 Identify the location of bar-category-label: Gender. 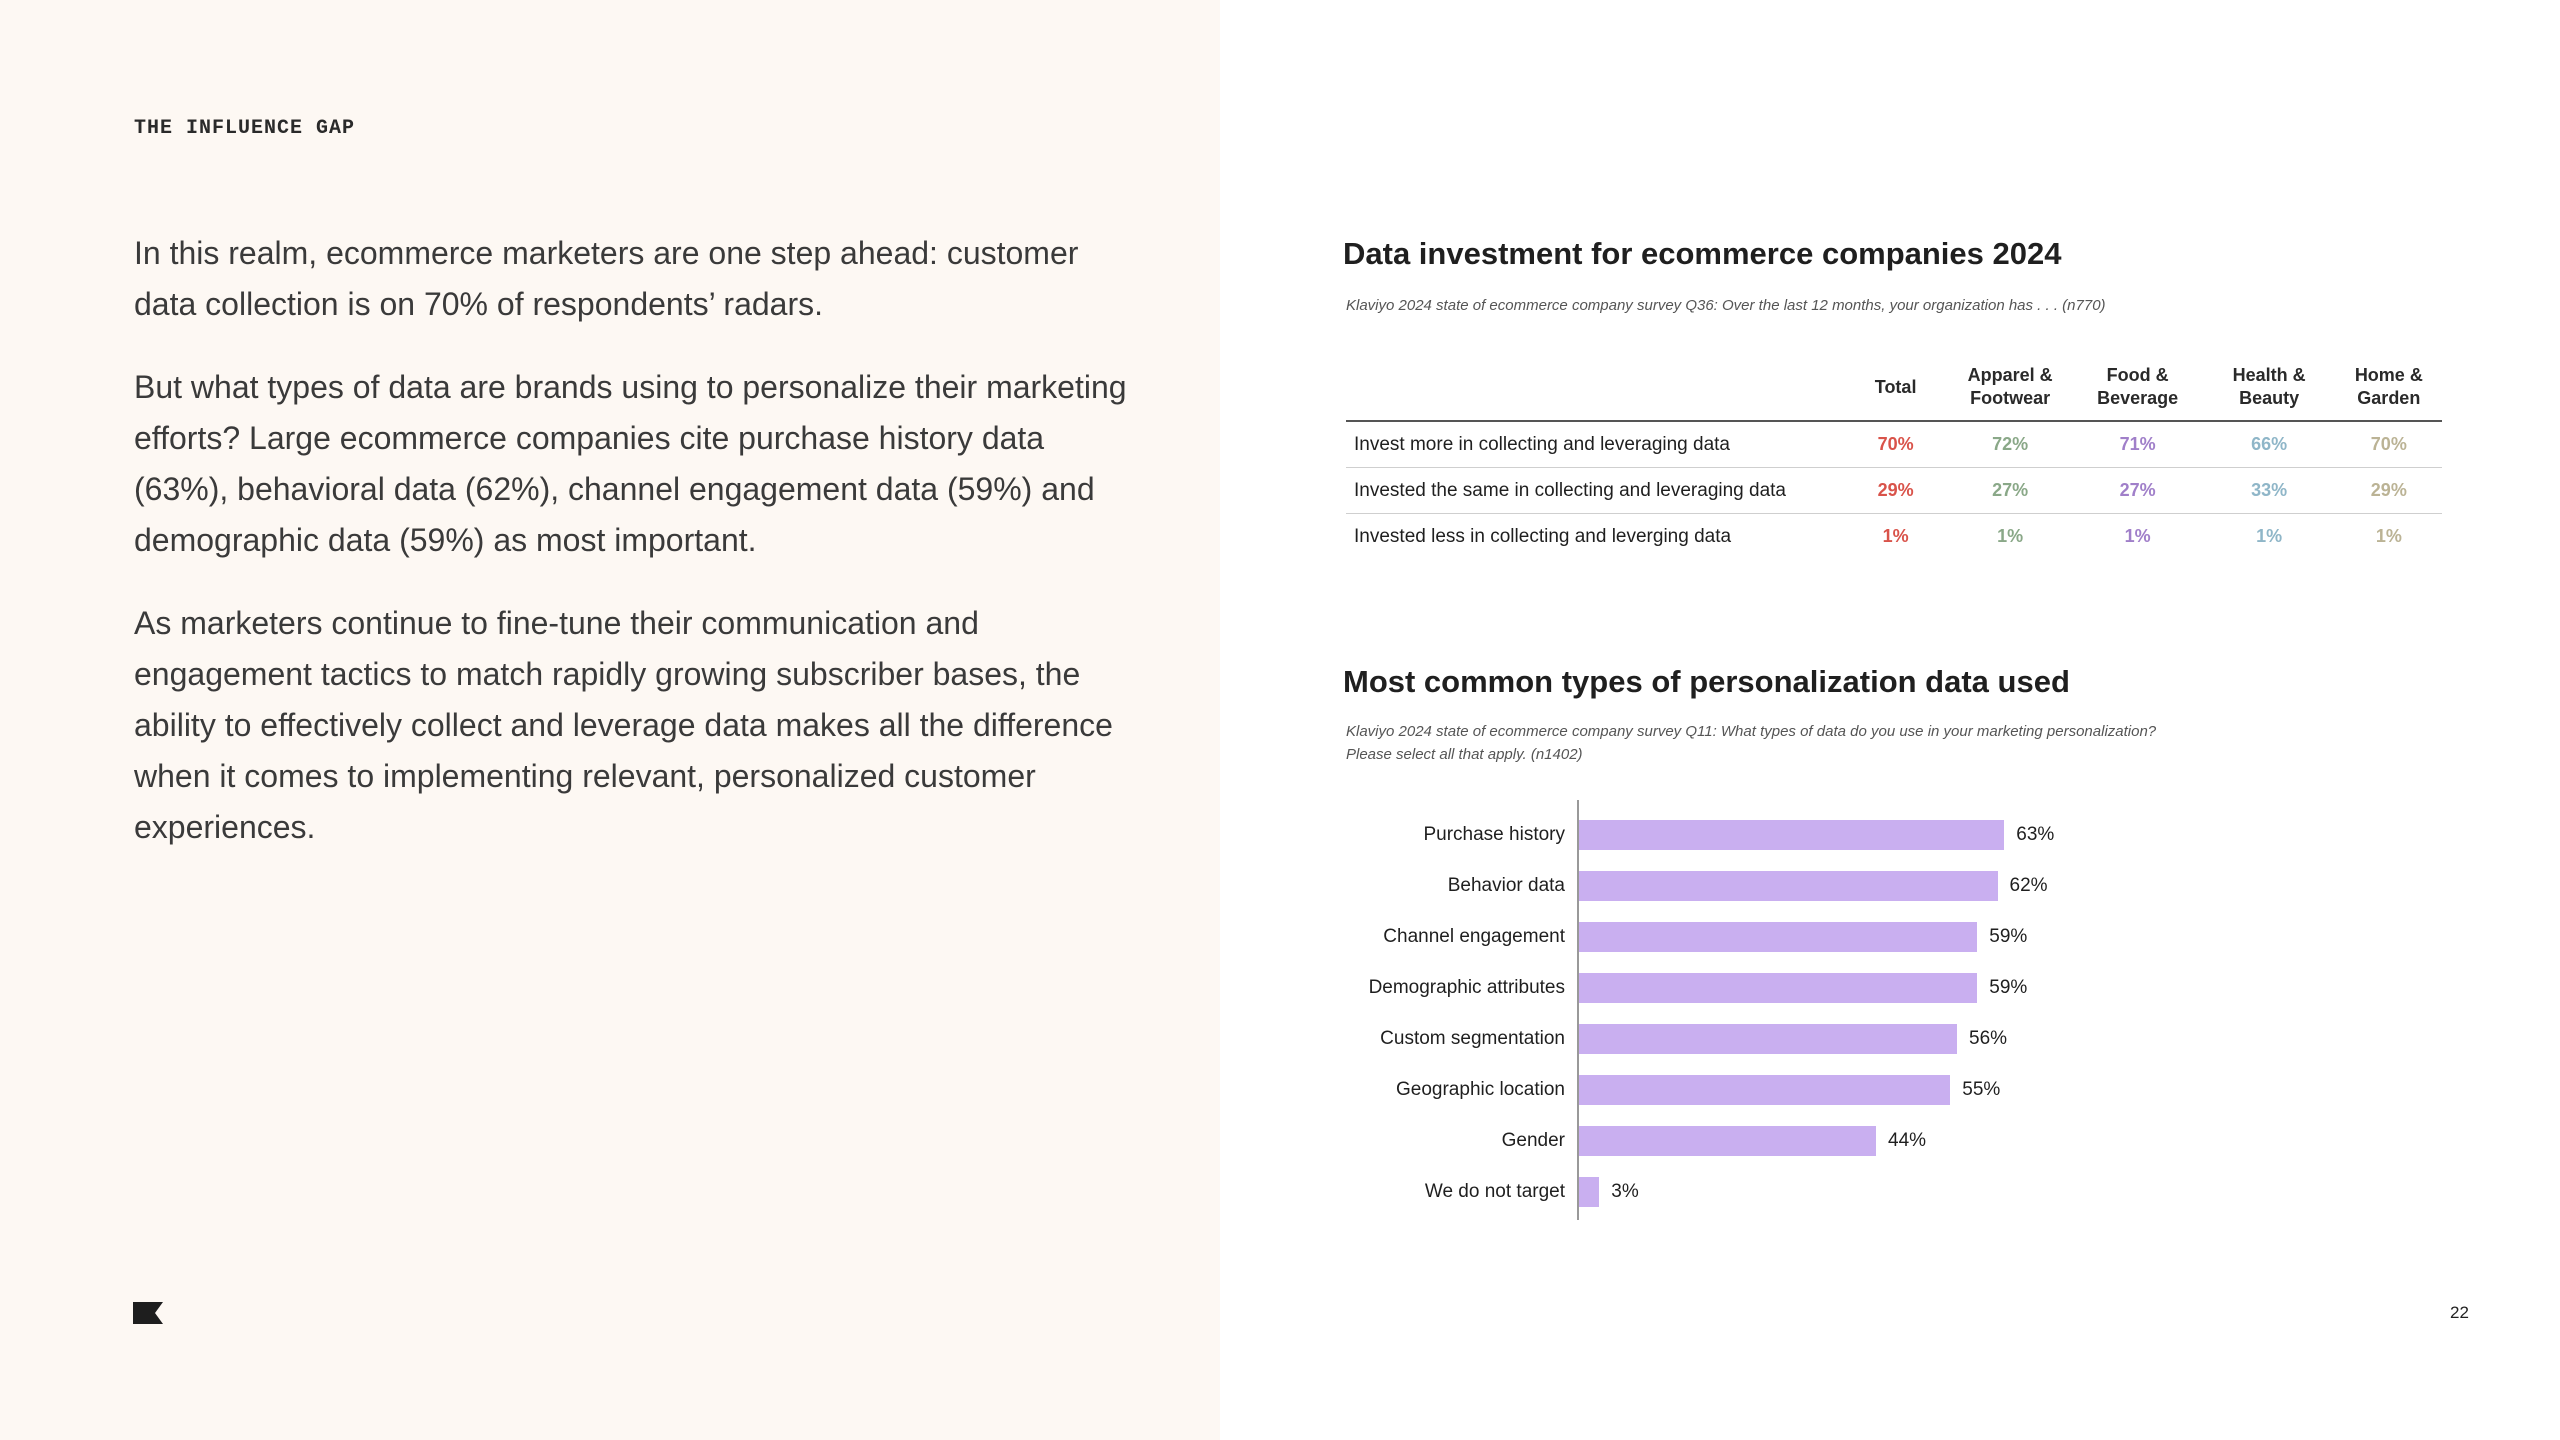
(1533, 1140).